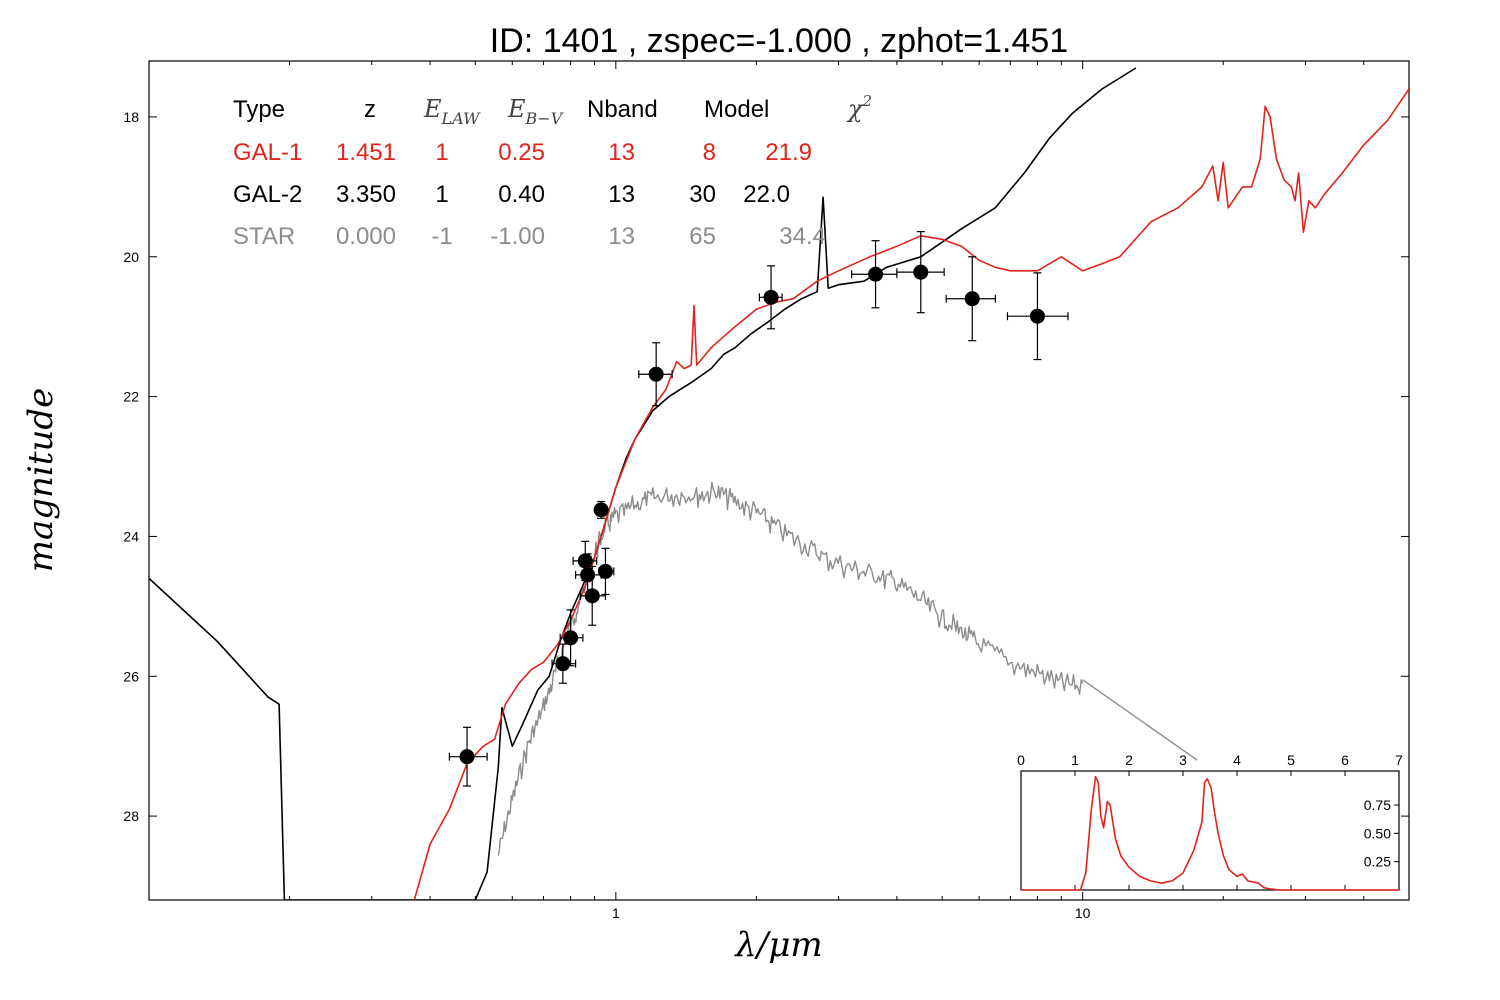 The image size is (1500, 1000). What do you see at coordinates (616, 913) in the screenshot?
I see `x-tick-label: 1` at bounding box center [616, 913].